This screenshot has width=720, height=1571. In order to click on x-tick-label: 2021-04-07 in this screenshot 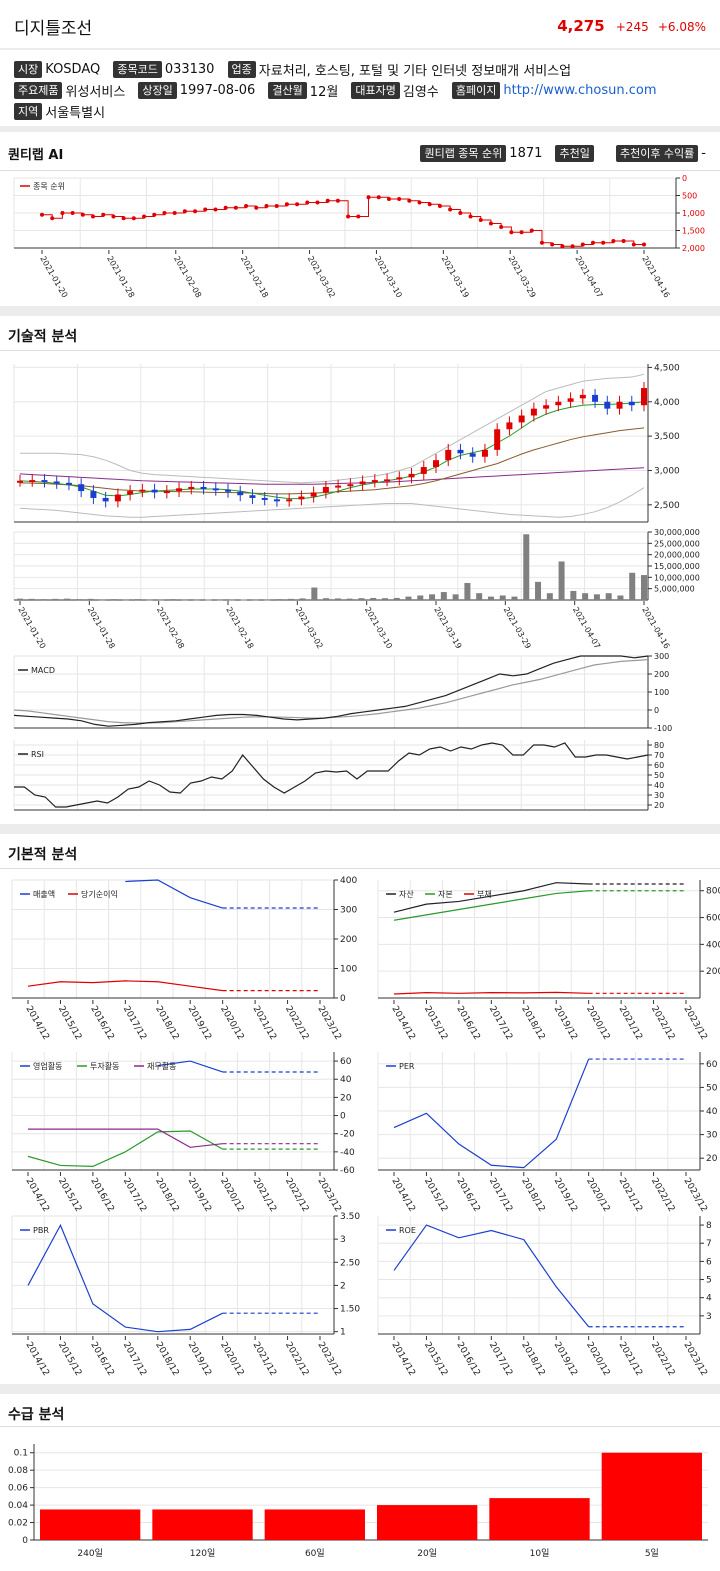, I will do `click(588, 277)`.